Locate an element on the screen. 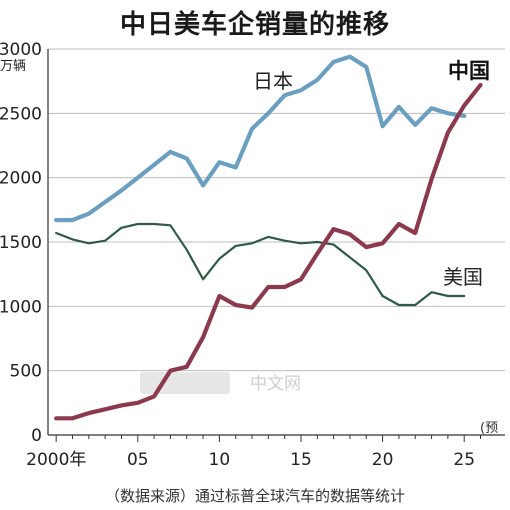 This screenshot has width=510, height=510. y-tick-label: 2000 is located at coordinates (21, 179).